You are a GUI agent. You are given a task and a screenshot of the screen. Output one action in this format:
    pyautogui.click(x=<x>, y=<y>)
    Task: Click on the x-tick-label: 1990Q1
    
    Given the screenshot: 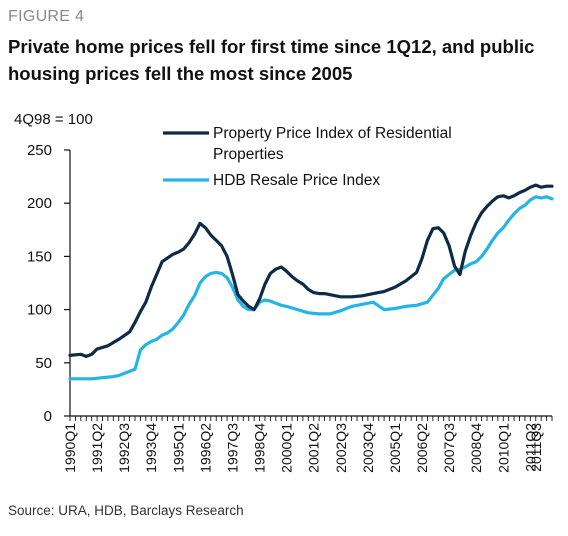 What is the action you would take?
    pyautogui.click(x=70, y=448)
    